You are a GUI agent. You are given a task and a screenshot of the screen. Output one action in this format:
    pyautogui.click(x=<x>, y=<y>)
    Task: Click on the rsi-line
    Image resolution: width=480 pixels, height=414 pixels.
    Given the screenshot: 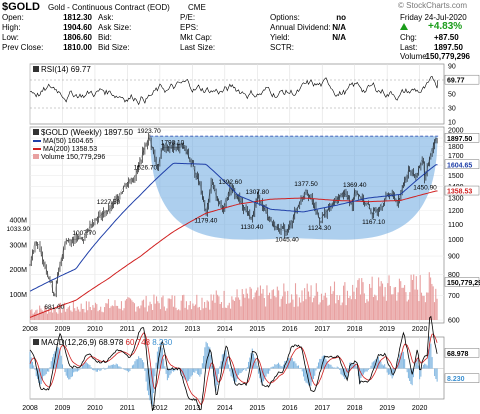 What is the action you would take?
    pyautogui.click(x=234, y=91)
    